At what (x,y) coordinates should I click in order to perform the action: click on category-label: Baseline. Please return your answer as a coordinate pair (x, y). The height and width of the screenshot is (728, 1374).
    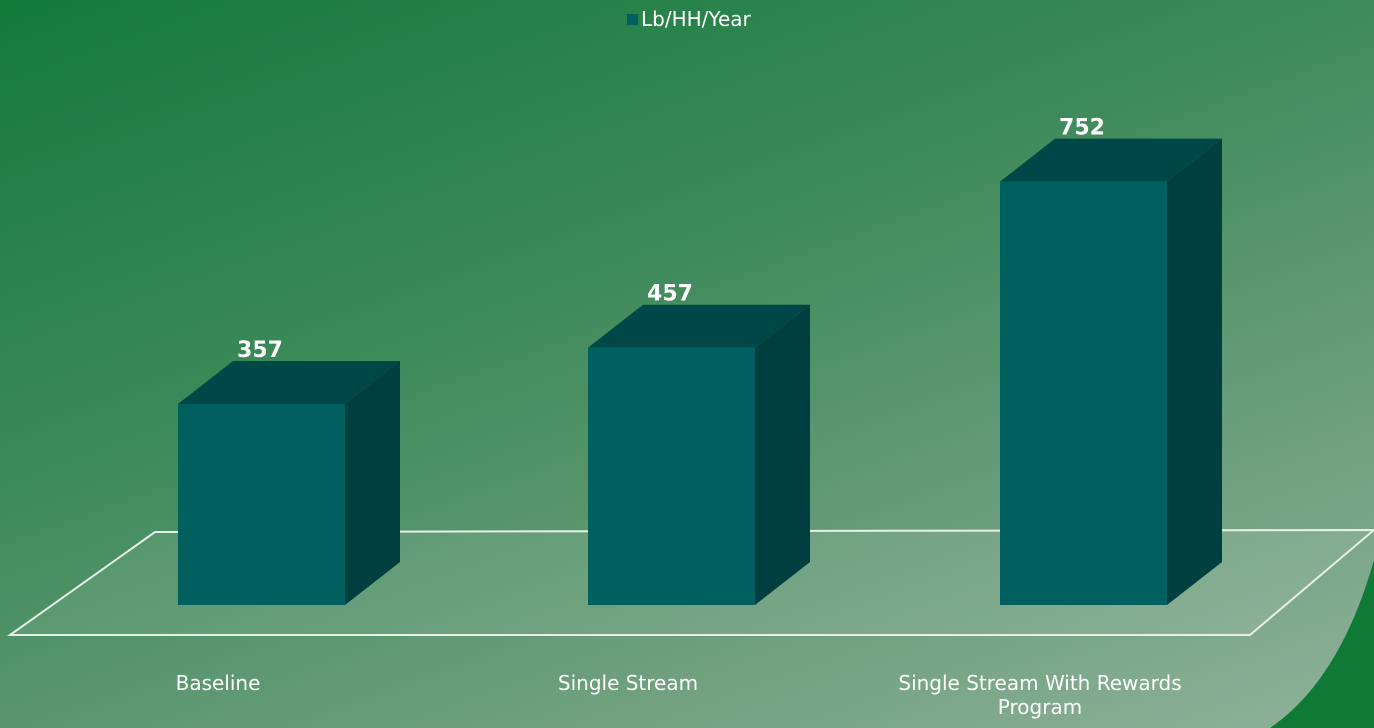
    Looking at the image, I should click on (218, 683).